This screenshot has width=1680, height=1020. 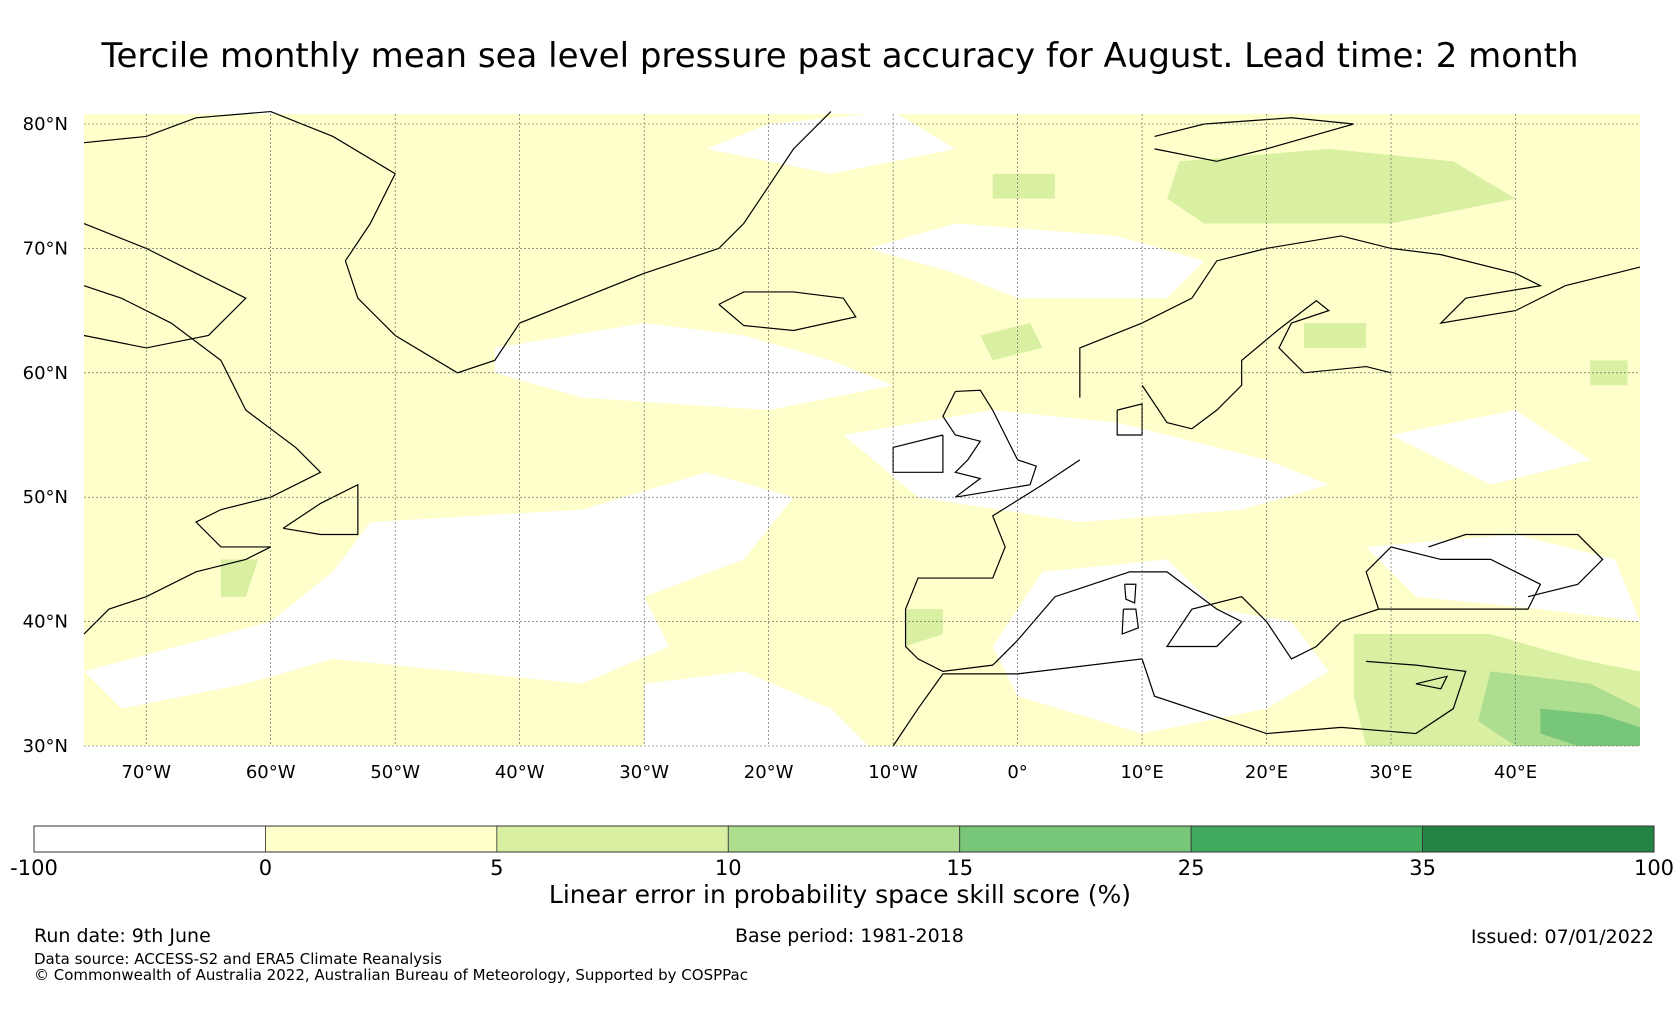 I want to click on lon-label: 10°E, so click(x=1141, y=772).